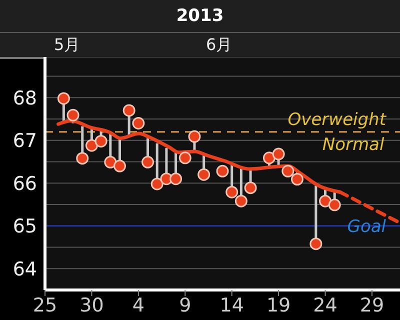 Image resolution: width=400 pixels, height=320 pixels. Describe the element at coordinates (45, 305) in the screenshot. I see `x-tick-label: 25` at that location.